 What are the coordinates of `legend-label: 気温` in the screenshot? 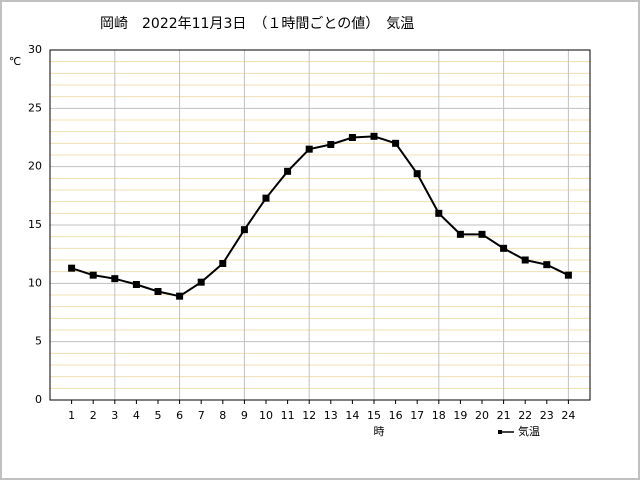 It's located at (529, 431).